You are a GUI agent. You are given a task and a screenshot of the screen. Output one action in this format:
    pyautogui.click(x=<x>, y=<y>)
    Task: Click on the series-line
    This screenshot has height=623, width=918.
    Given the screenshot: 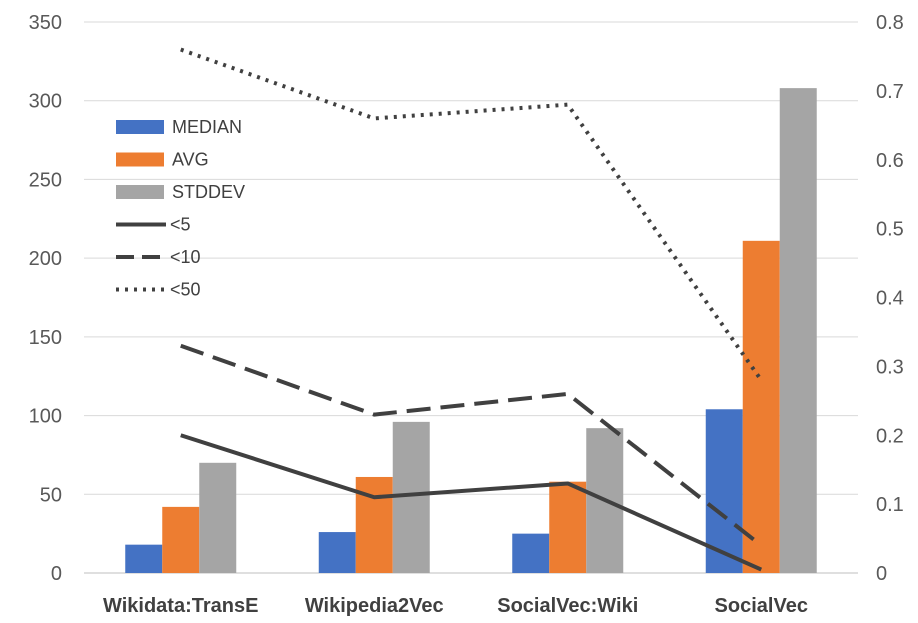 What is the action you would take?
    pyautogui.click(x=471, y=502)
    